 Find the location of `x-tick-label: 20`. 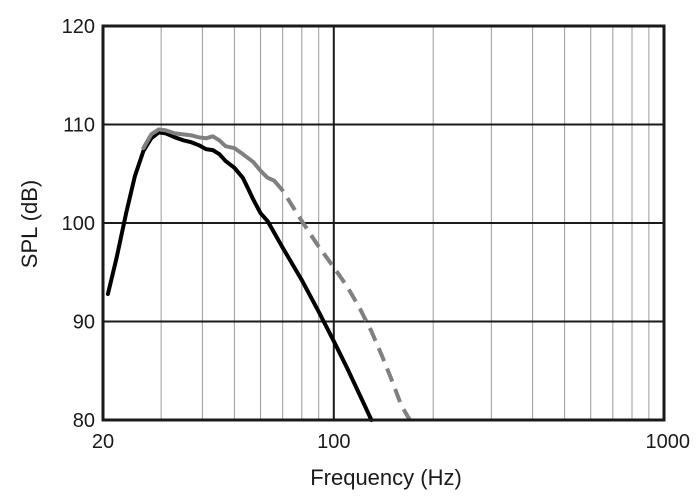

x-tick-label: 20 is located at coordinates (103, 442).